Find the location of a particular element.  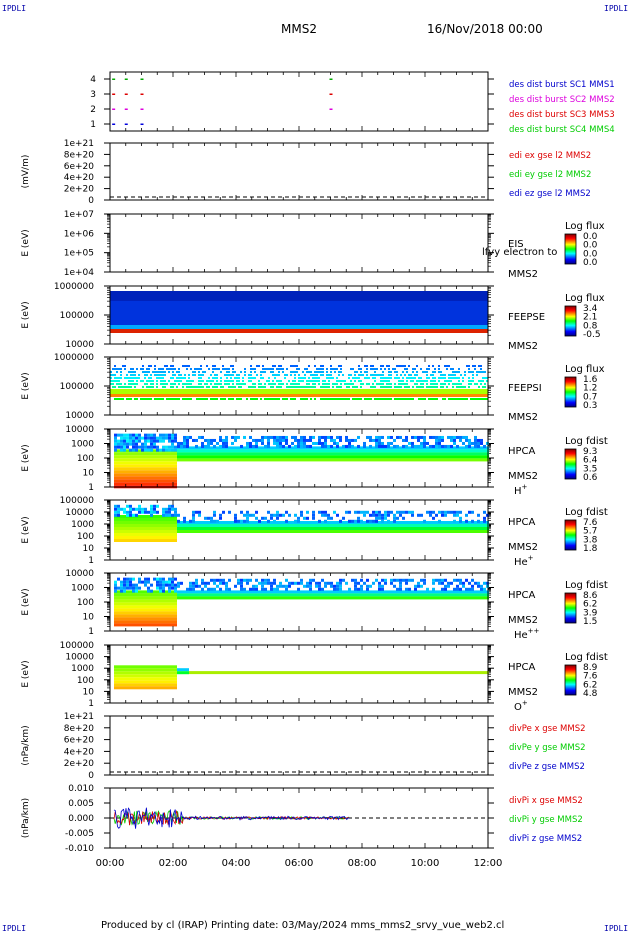

colorbar is located at coordinates (570, 392).